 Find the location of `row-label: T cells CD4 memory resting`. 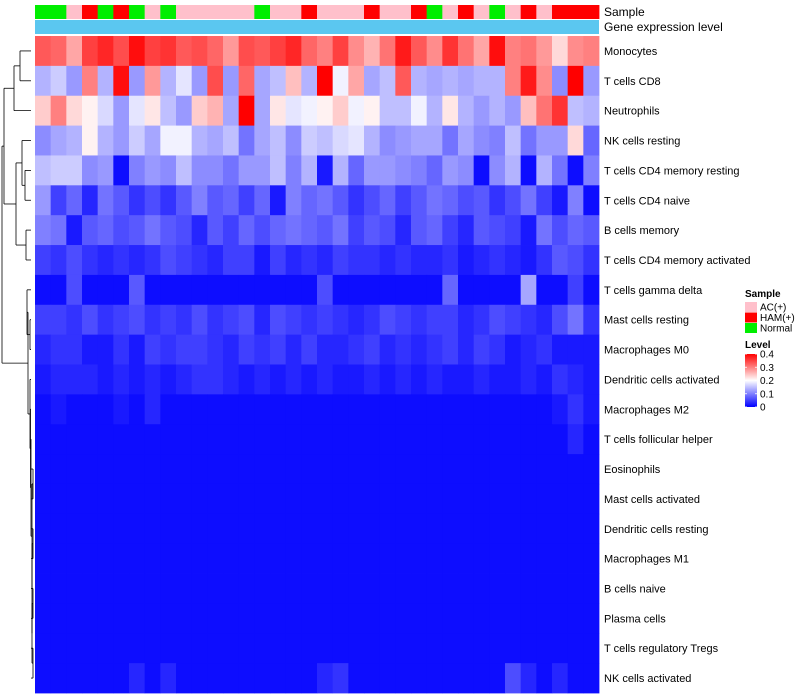

row-label: T cells CD4 memory resting is located at coordinates (672, 171).